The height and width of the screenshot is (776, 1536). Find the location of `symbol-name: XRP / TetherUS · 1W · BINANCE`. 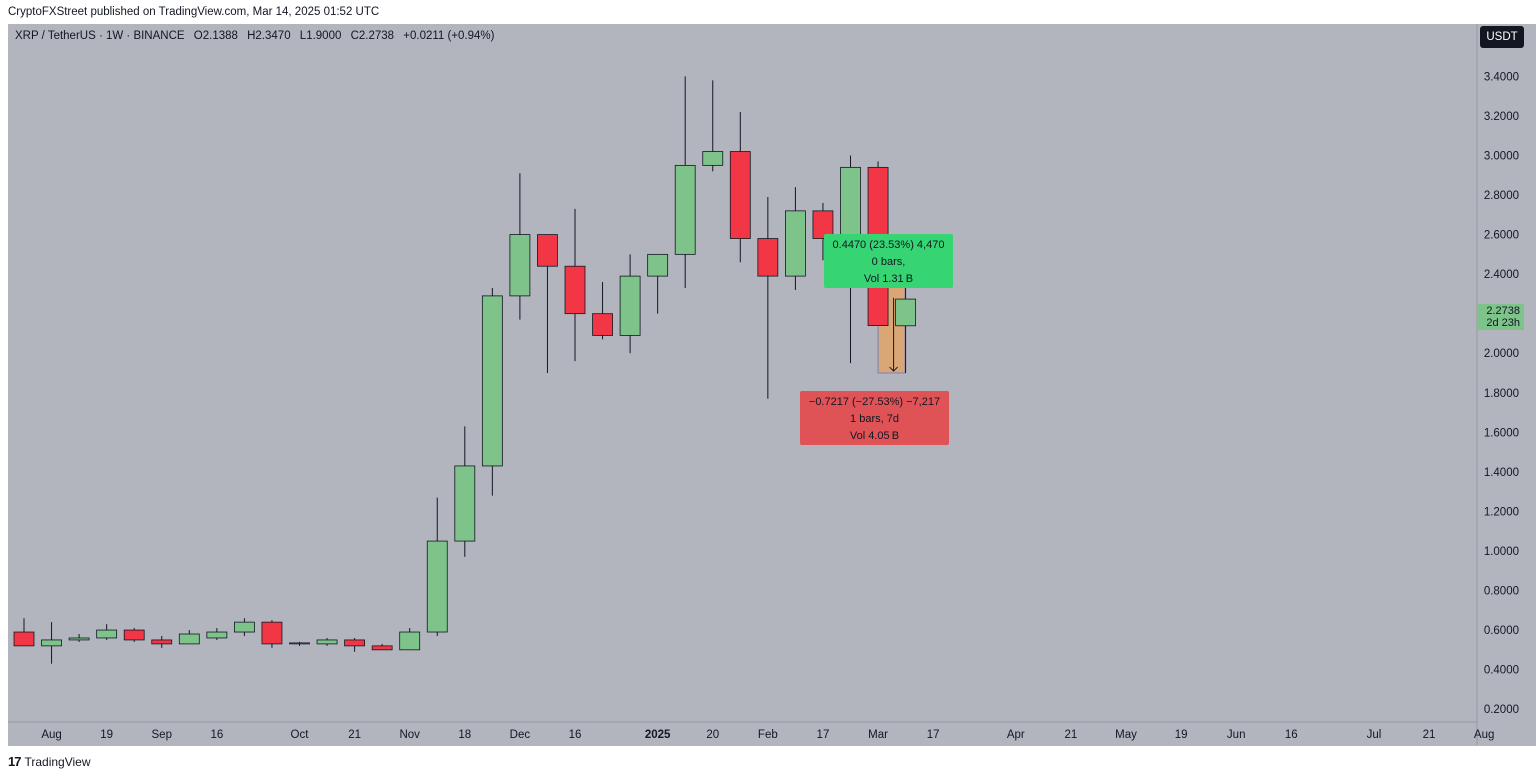

symbol-name: XRP / TetherUS · 1W · BINANCE is located at coordinates (100, 36).